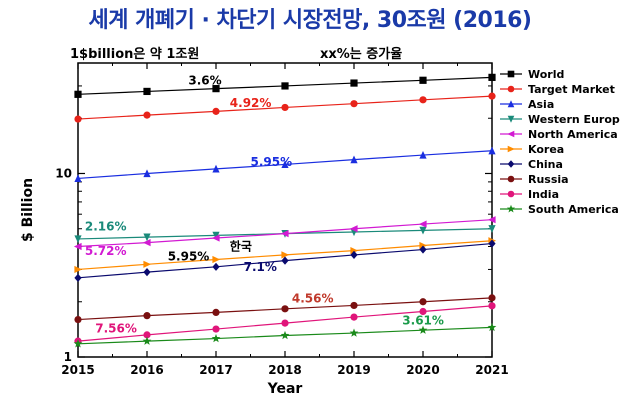  I want to click on annotation-label: 한국, so click(241, 246).